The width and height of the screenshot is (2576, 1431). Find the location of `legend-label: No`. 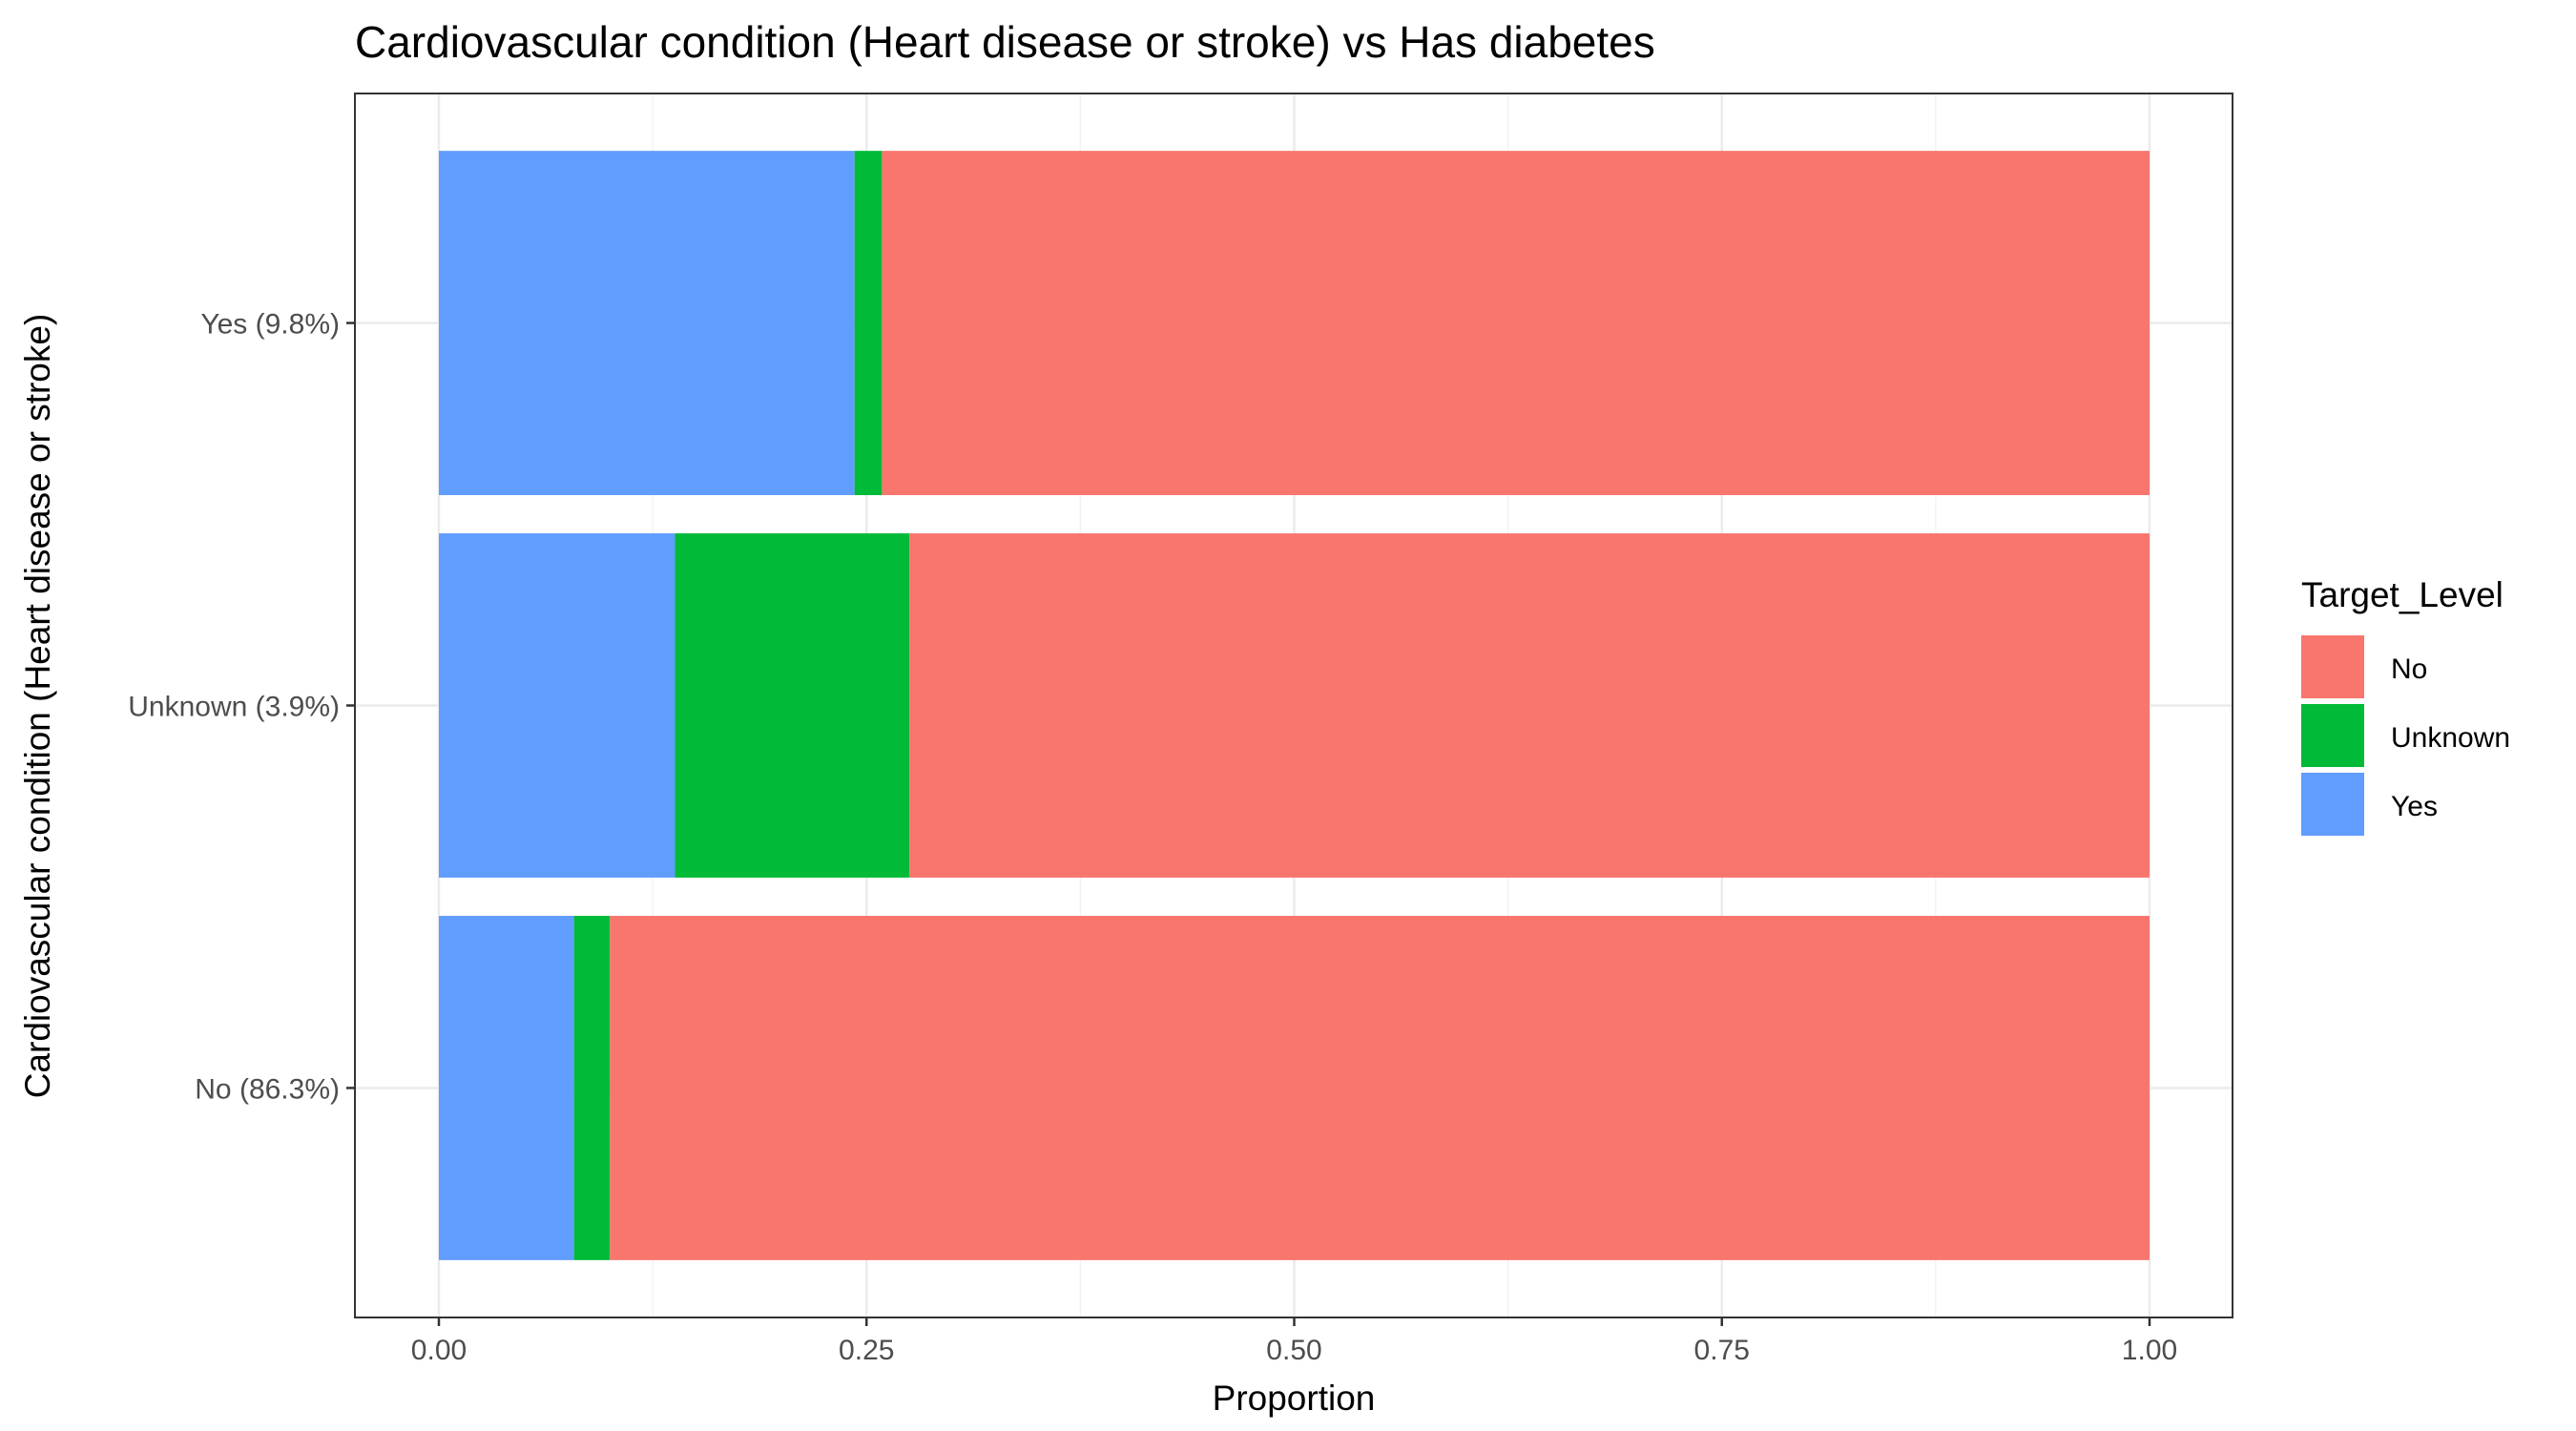

legend-label: No is located at coordinates (2409, 669).